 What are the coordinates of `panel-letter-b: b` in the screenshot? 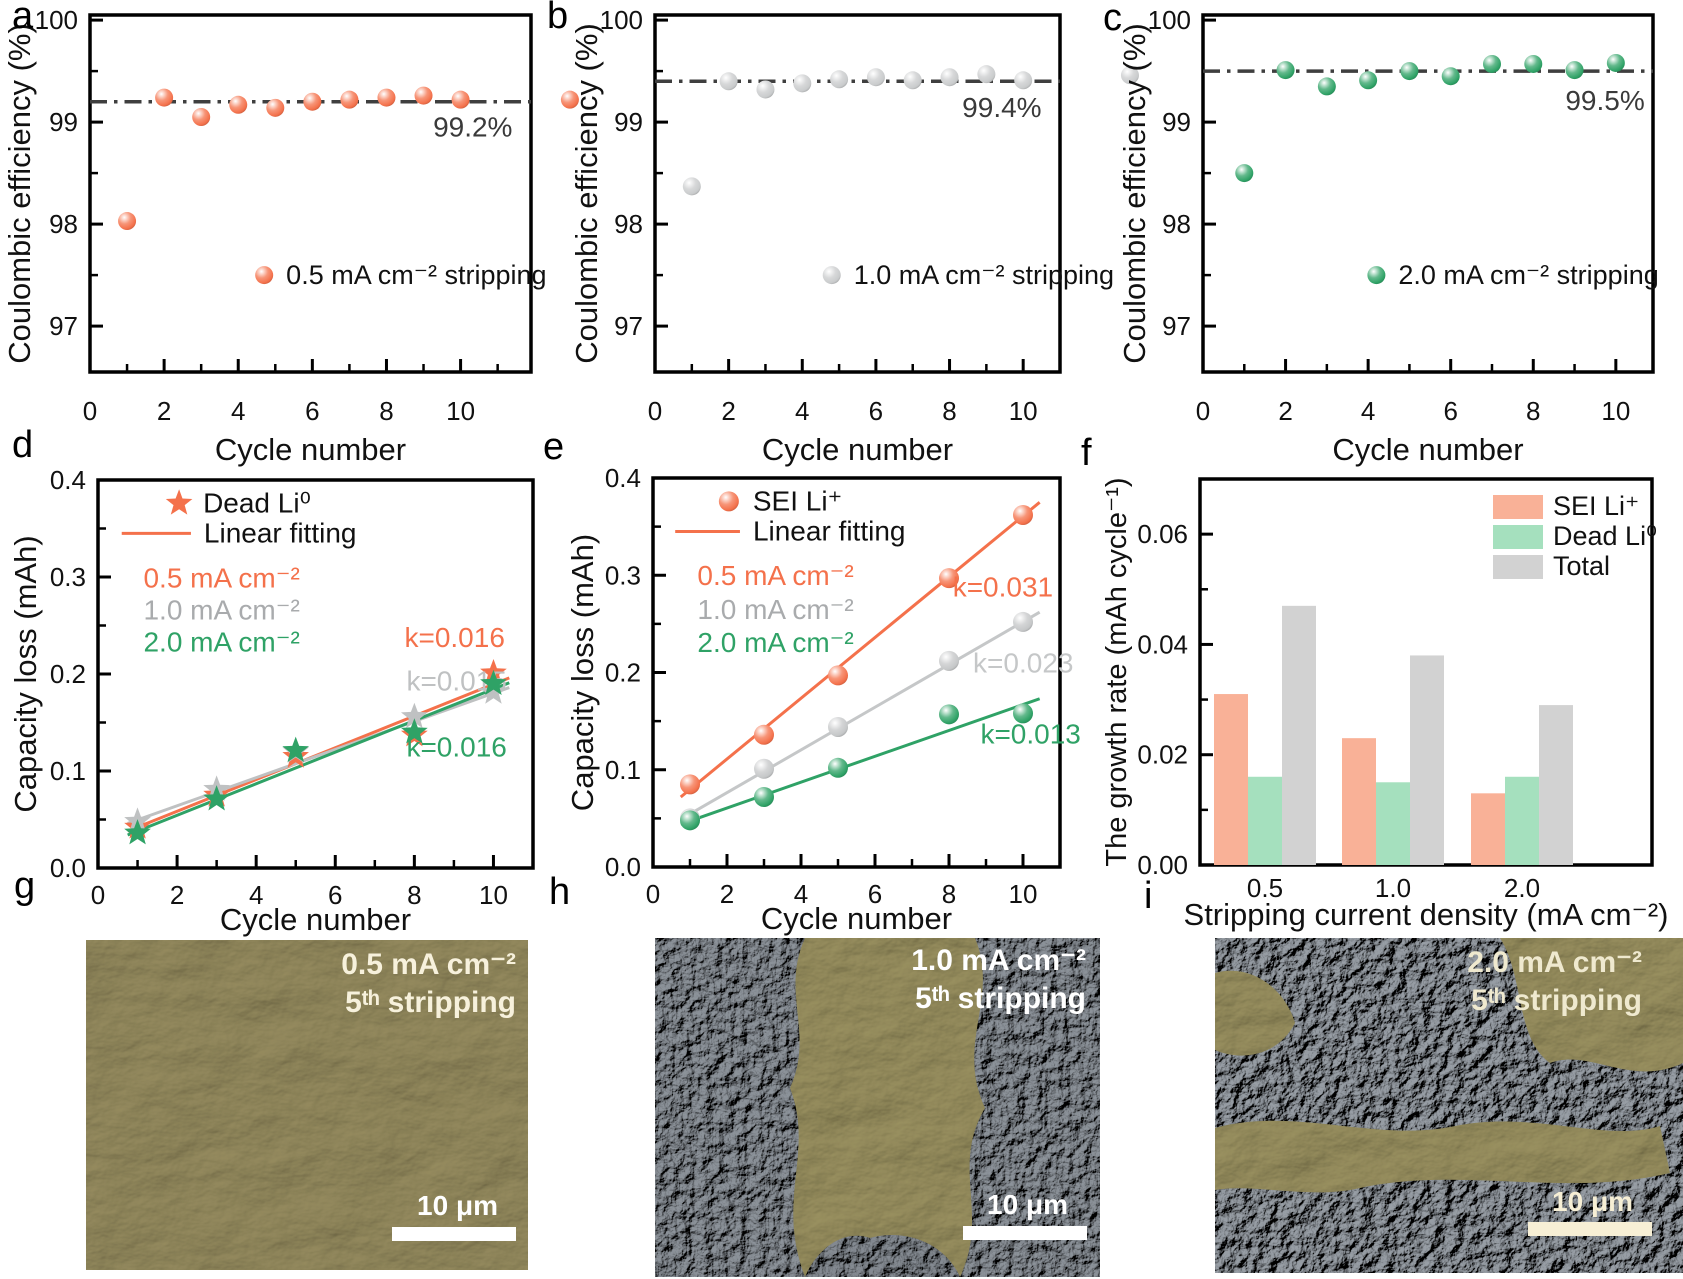 It's located at (558, 18).